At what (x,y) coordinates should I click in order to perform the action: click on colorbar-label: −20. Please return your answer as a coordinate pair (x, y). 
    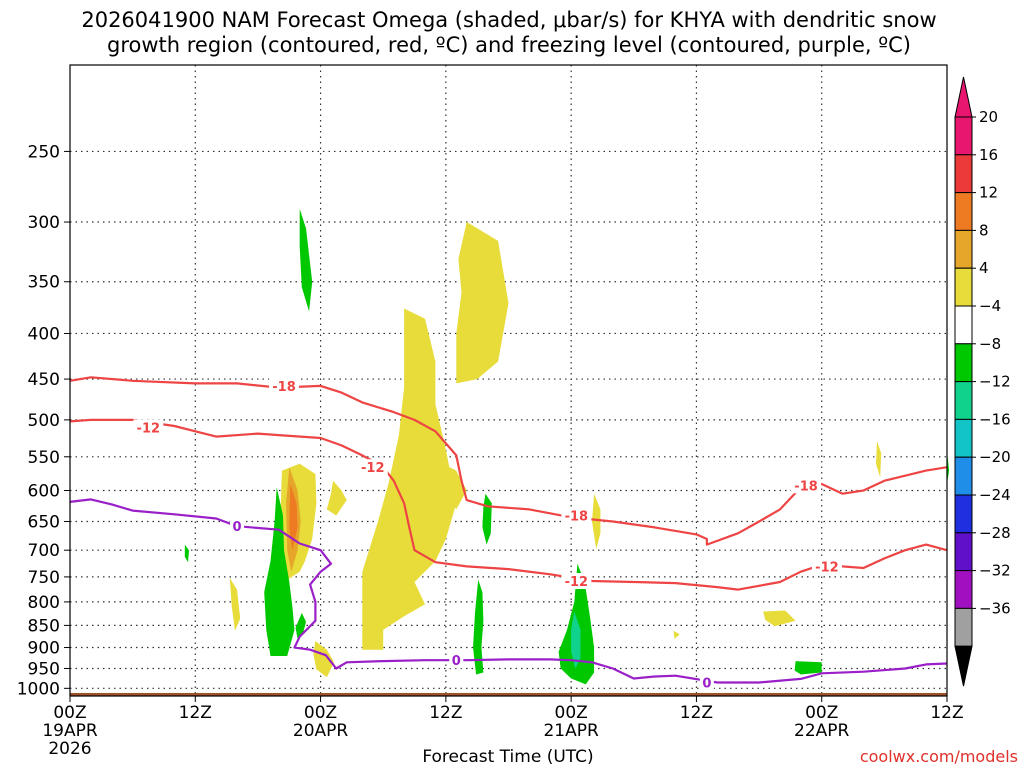
    Looking at the image, I should click on (995, 457).